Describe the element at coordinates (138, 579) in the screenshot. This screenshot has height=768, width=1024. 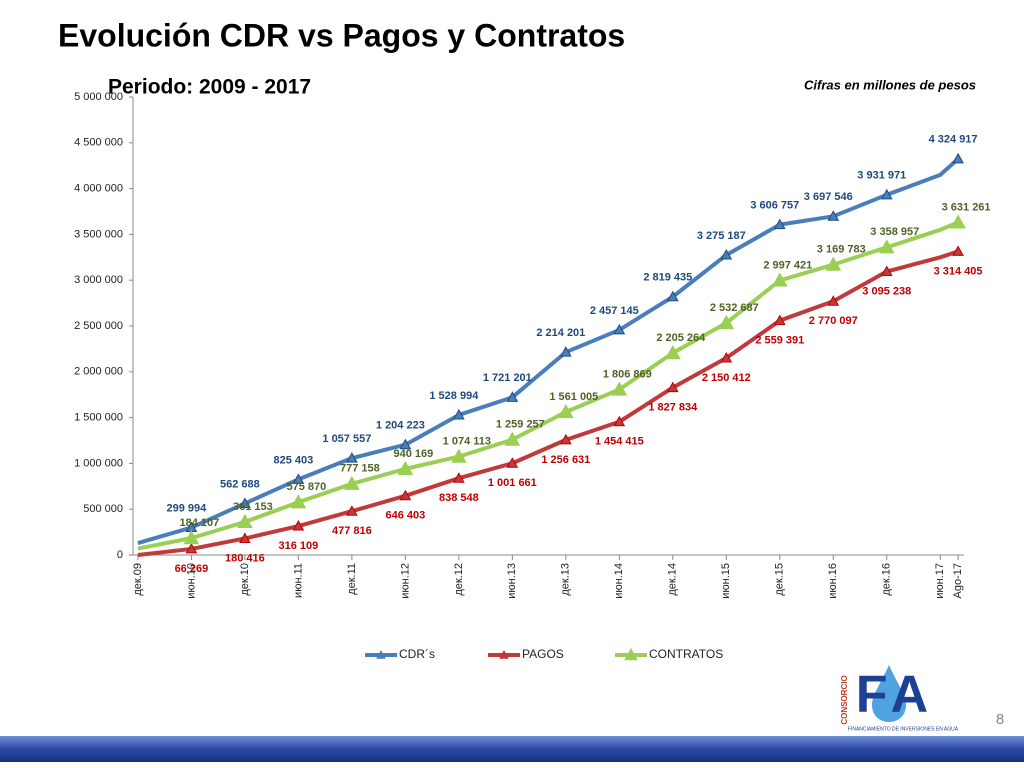
I see `x-tick-label: дек.09` at that location.